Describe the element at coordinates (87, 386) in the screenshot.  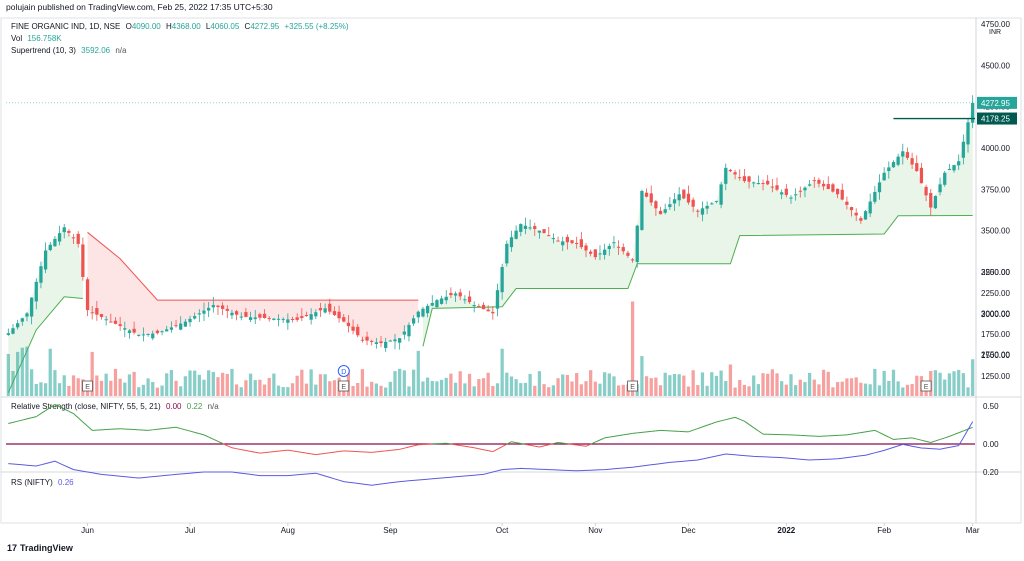
I see `earnings-marker` at that location.